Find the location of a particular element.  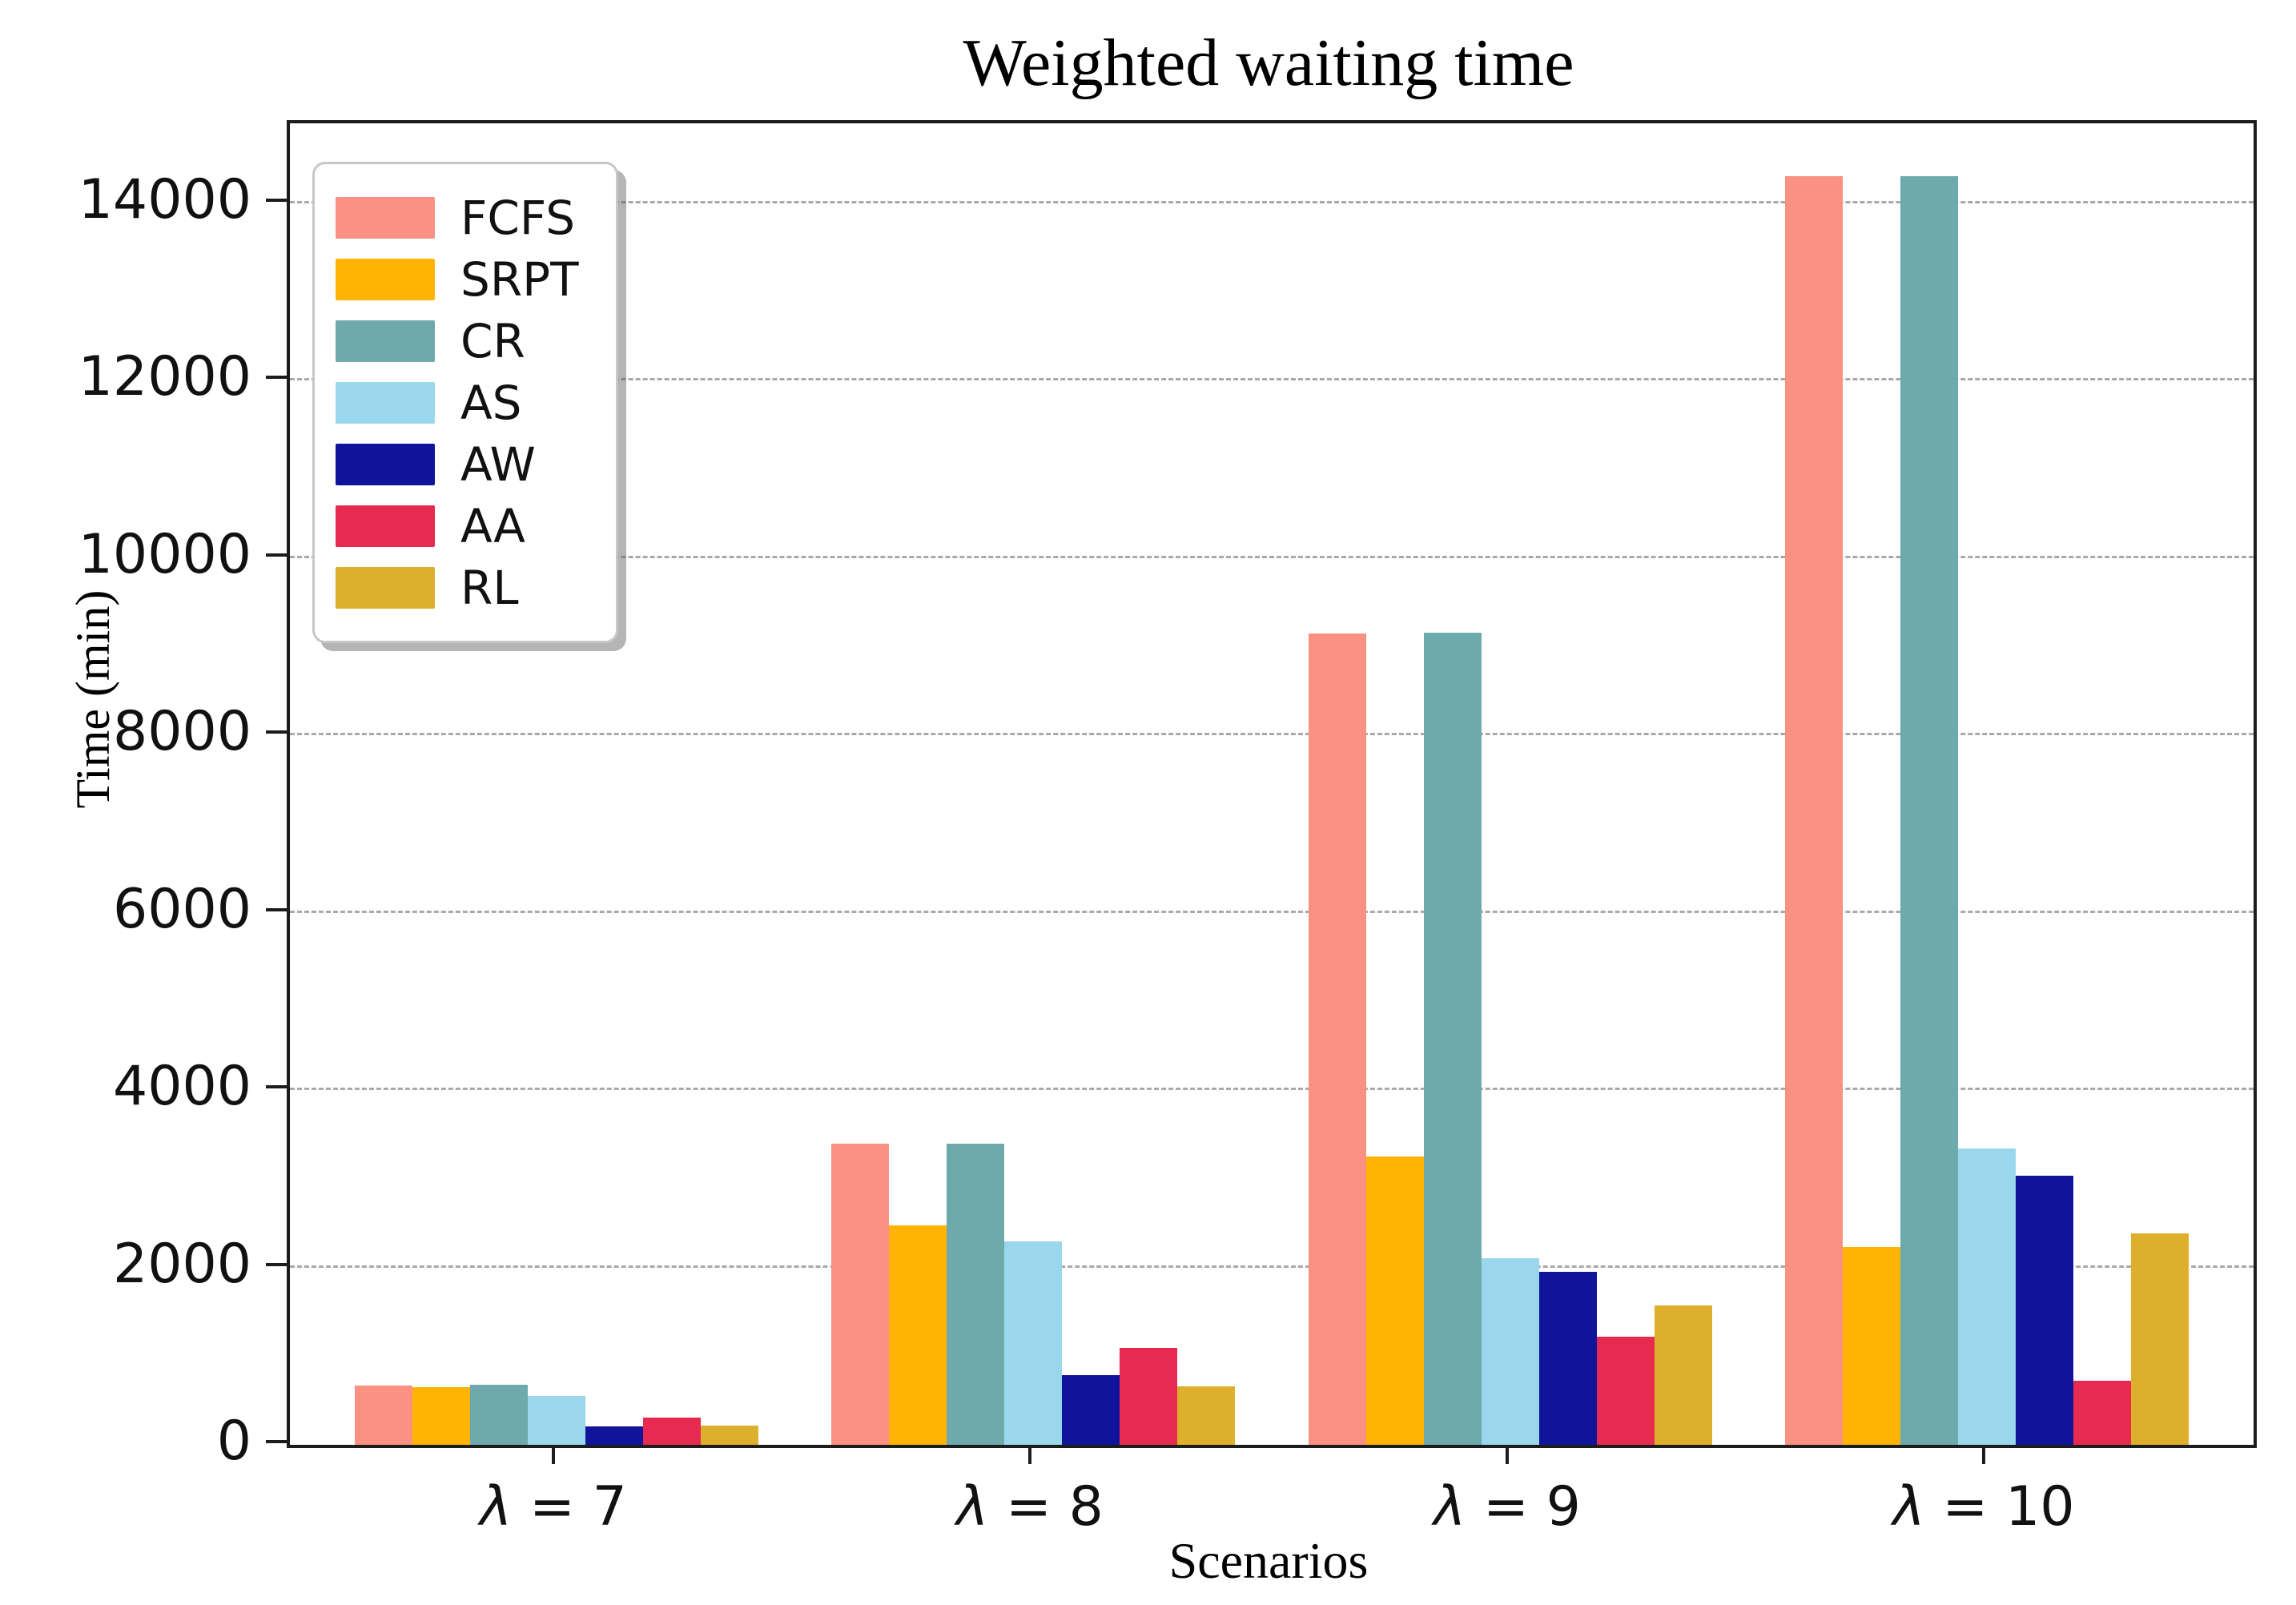

legend: FCFS SRPT CR AS AW AA RL is located at coordinates (465, 403).